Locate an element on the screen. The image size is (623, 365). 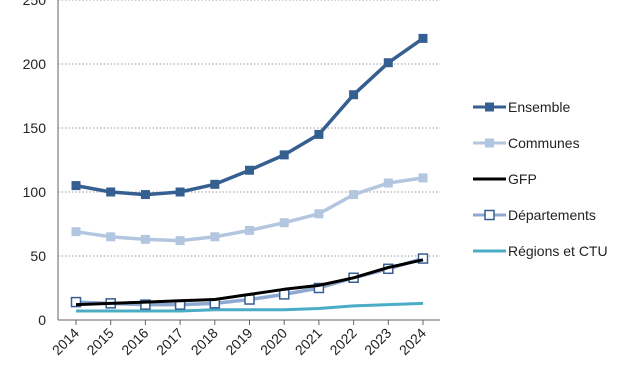
point-communes-2018 is located at coordinates (215, 237).